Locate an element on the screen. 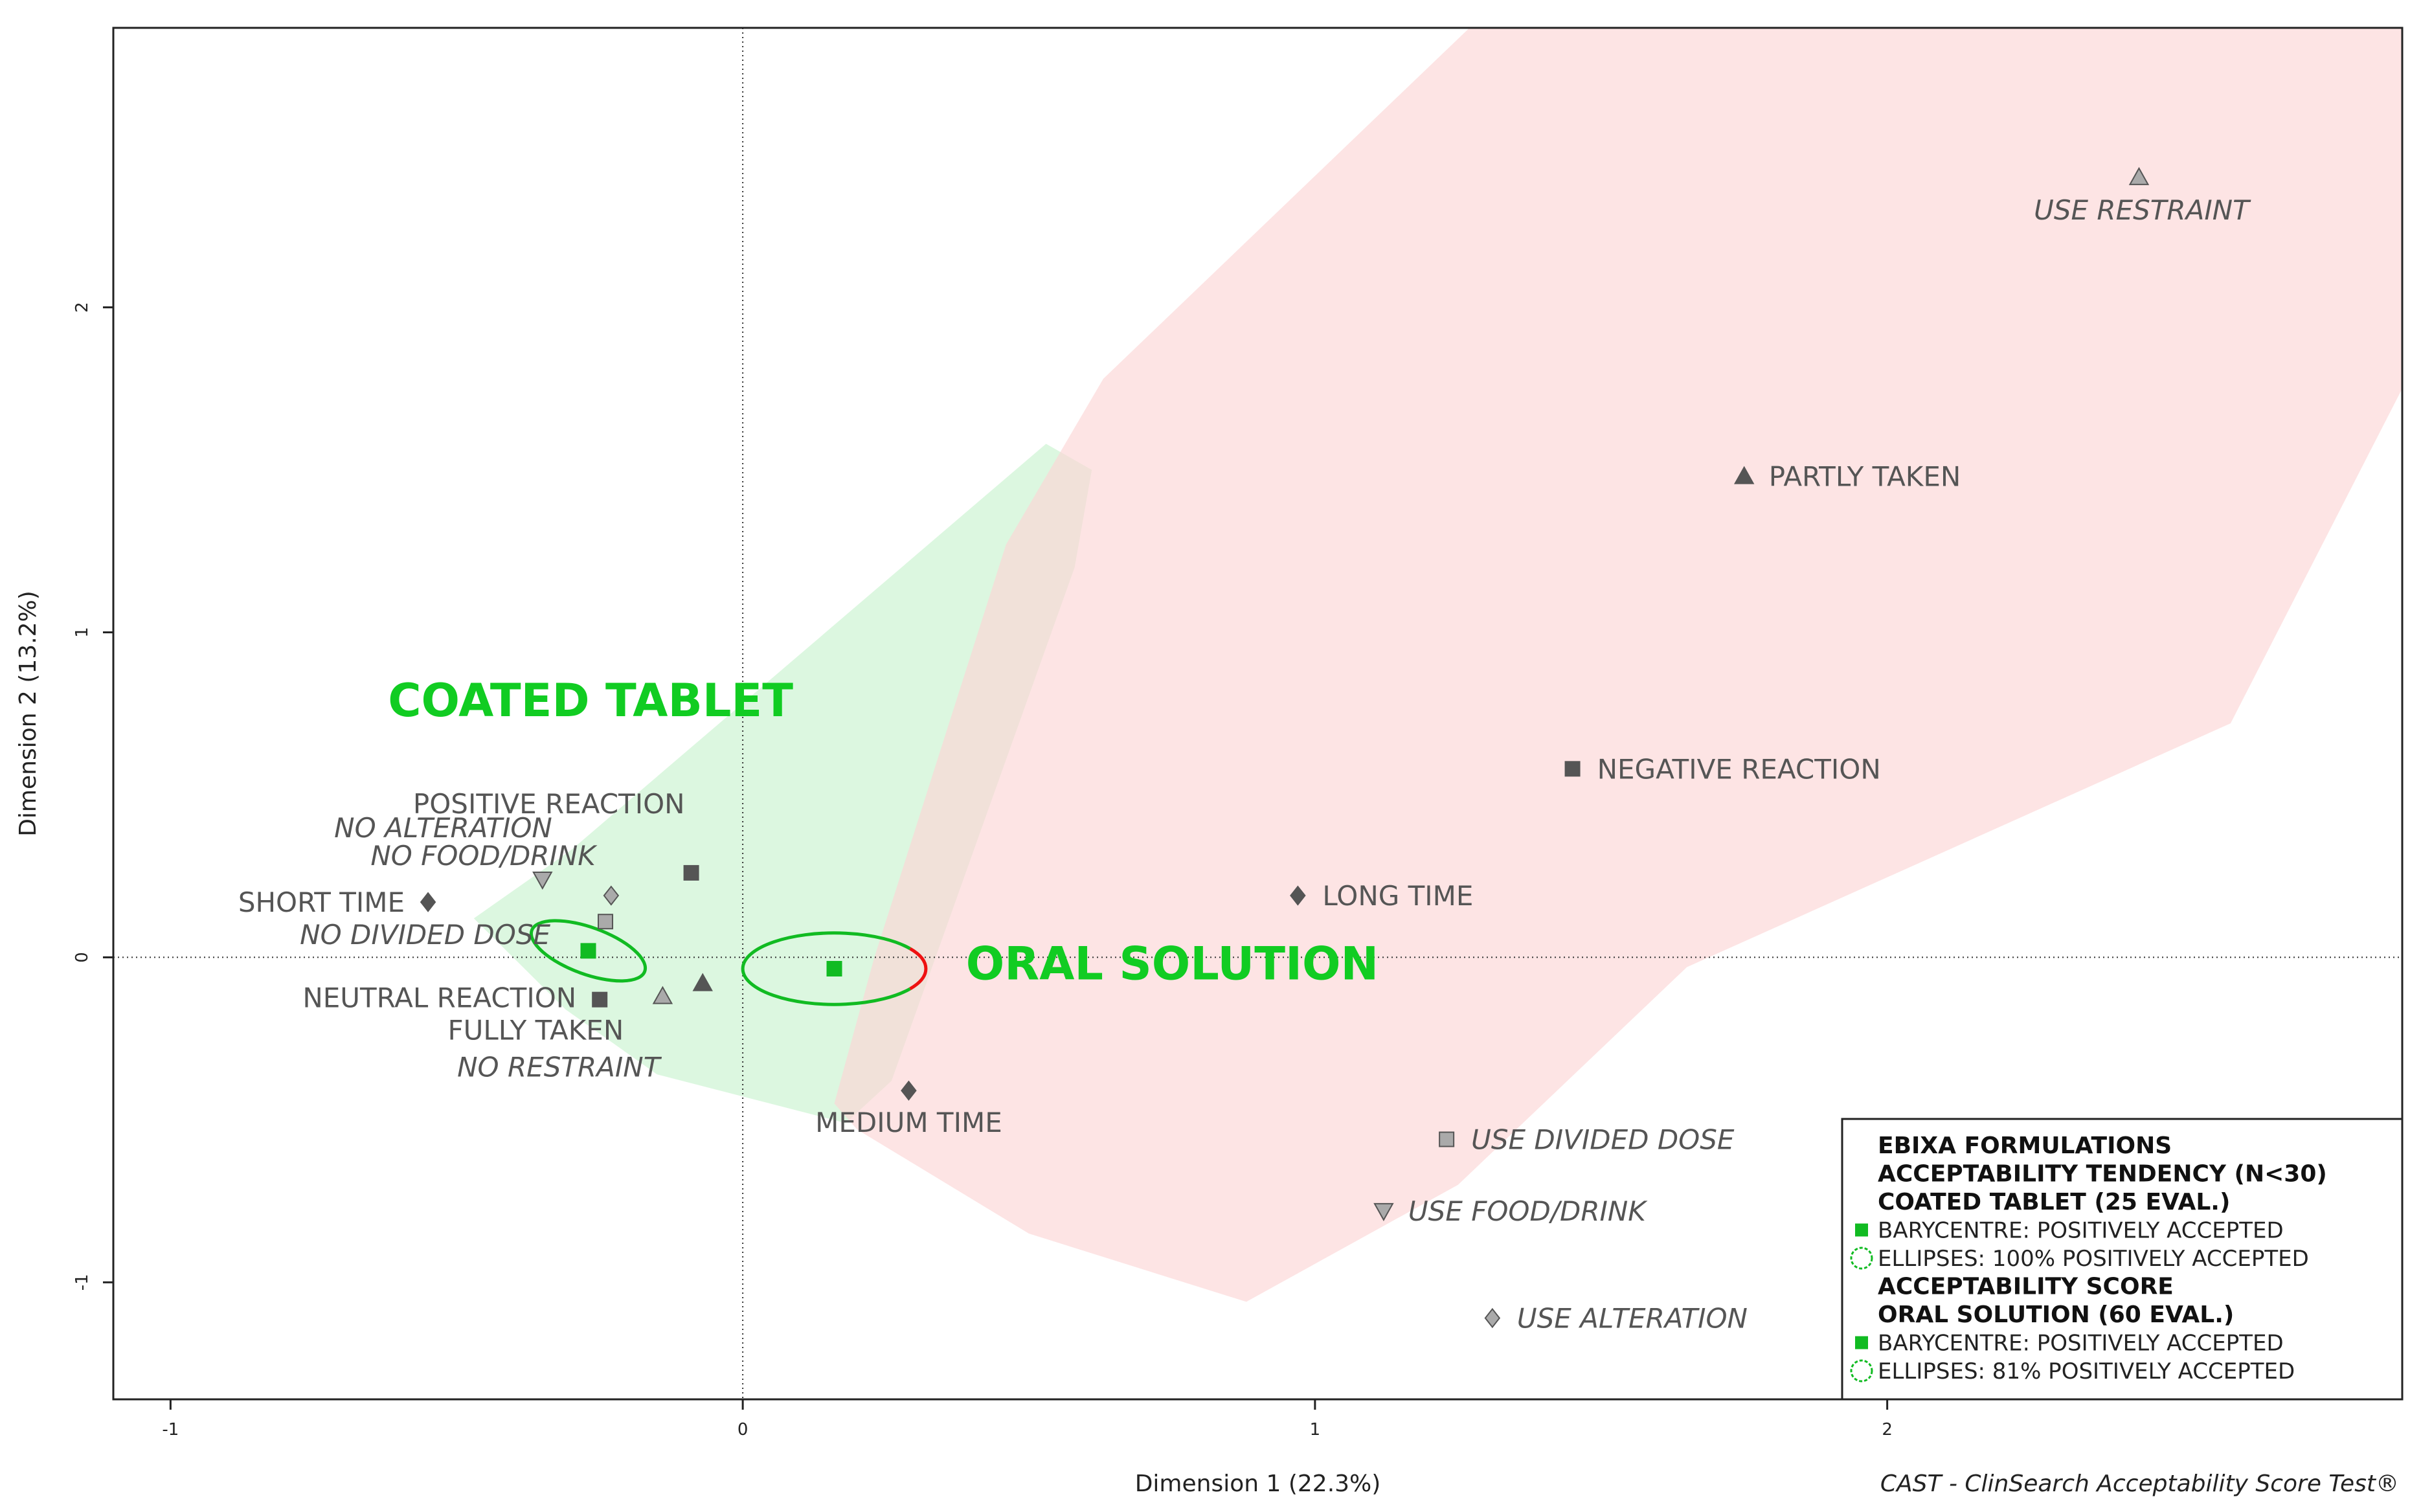 The height and width of the screenshot is (1512, 2421). x-tick-label: 0 is located at coordinates (744, 1429).